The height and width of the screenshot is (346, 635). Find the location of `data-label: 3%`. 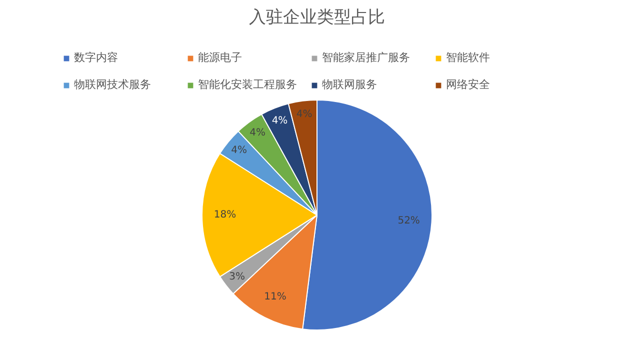

data-label: 3% is located at coordinates (237, 277).